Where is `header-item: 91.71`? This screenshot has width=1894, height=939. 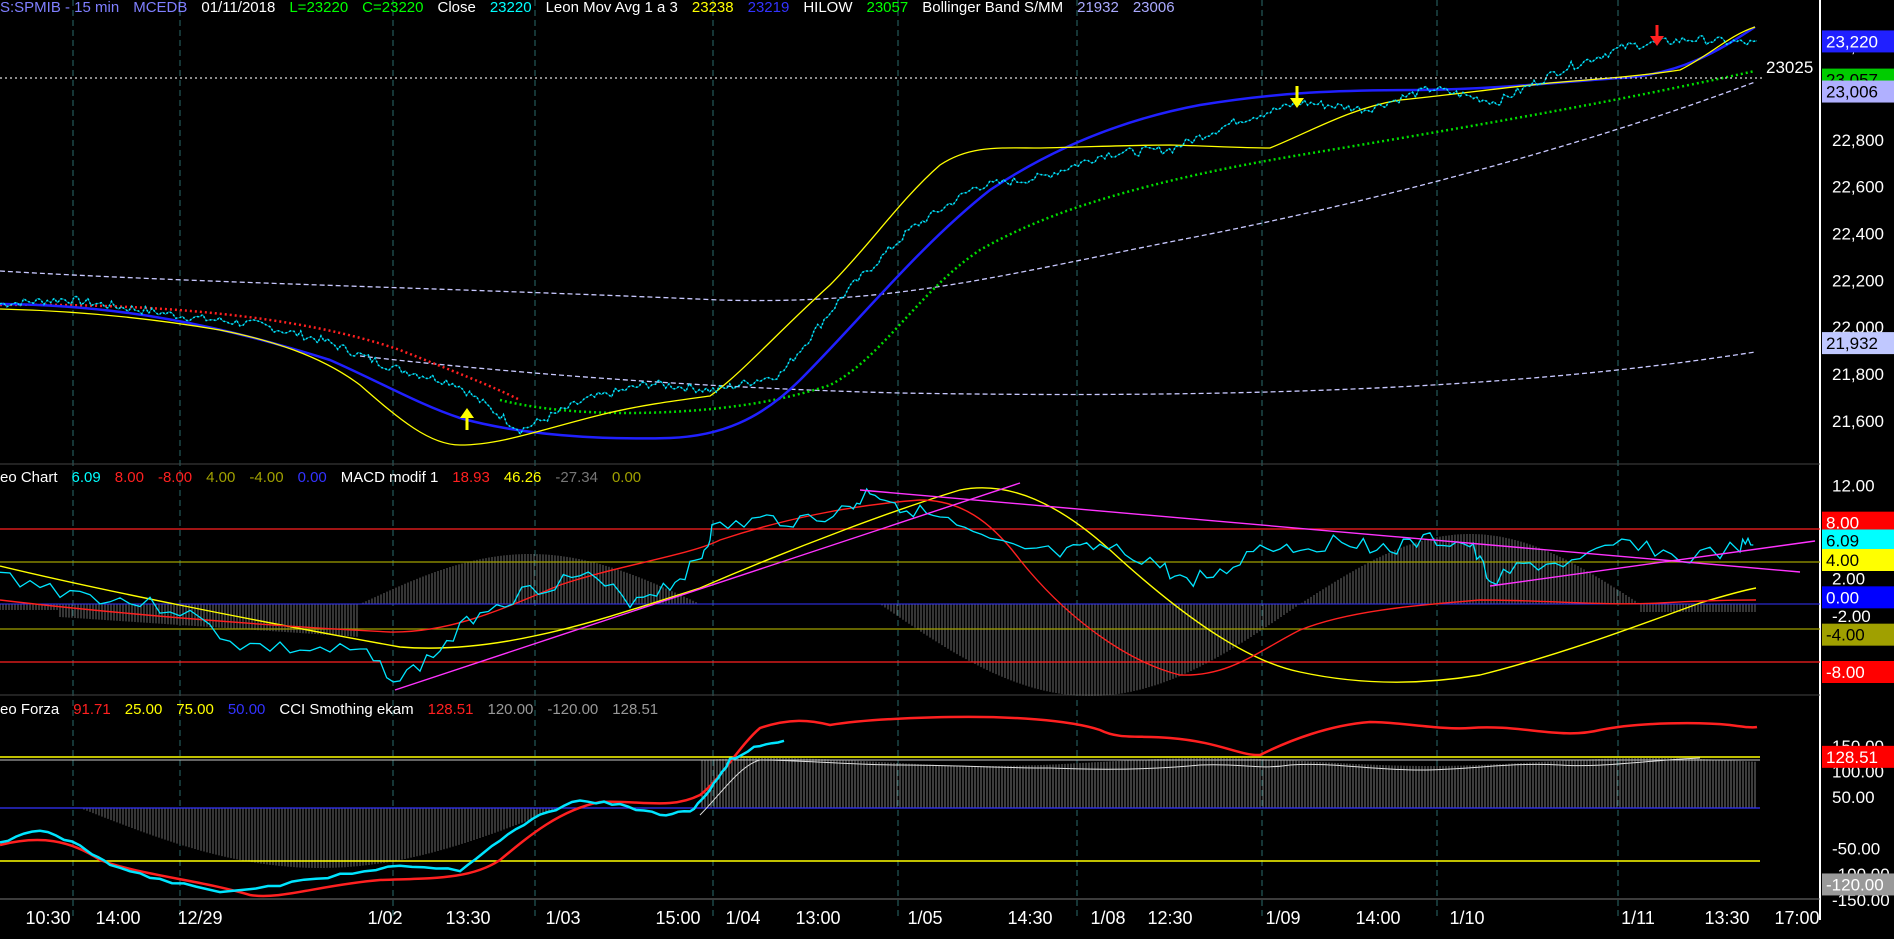
header-item: 91.71 is located at coordinates (92, 709).